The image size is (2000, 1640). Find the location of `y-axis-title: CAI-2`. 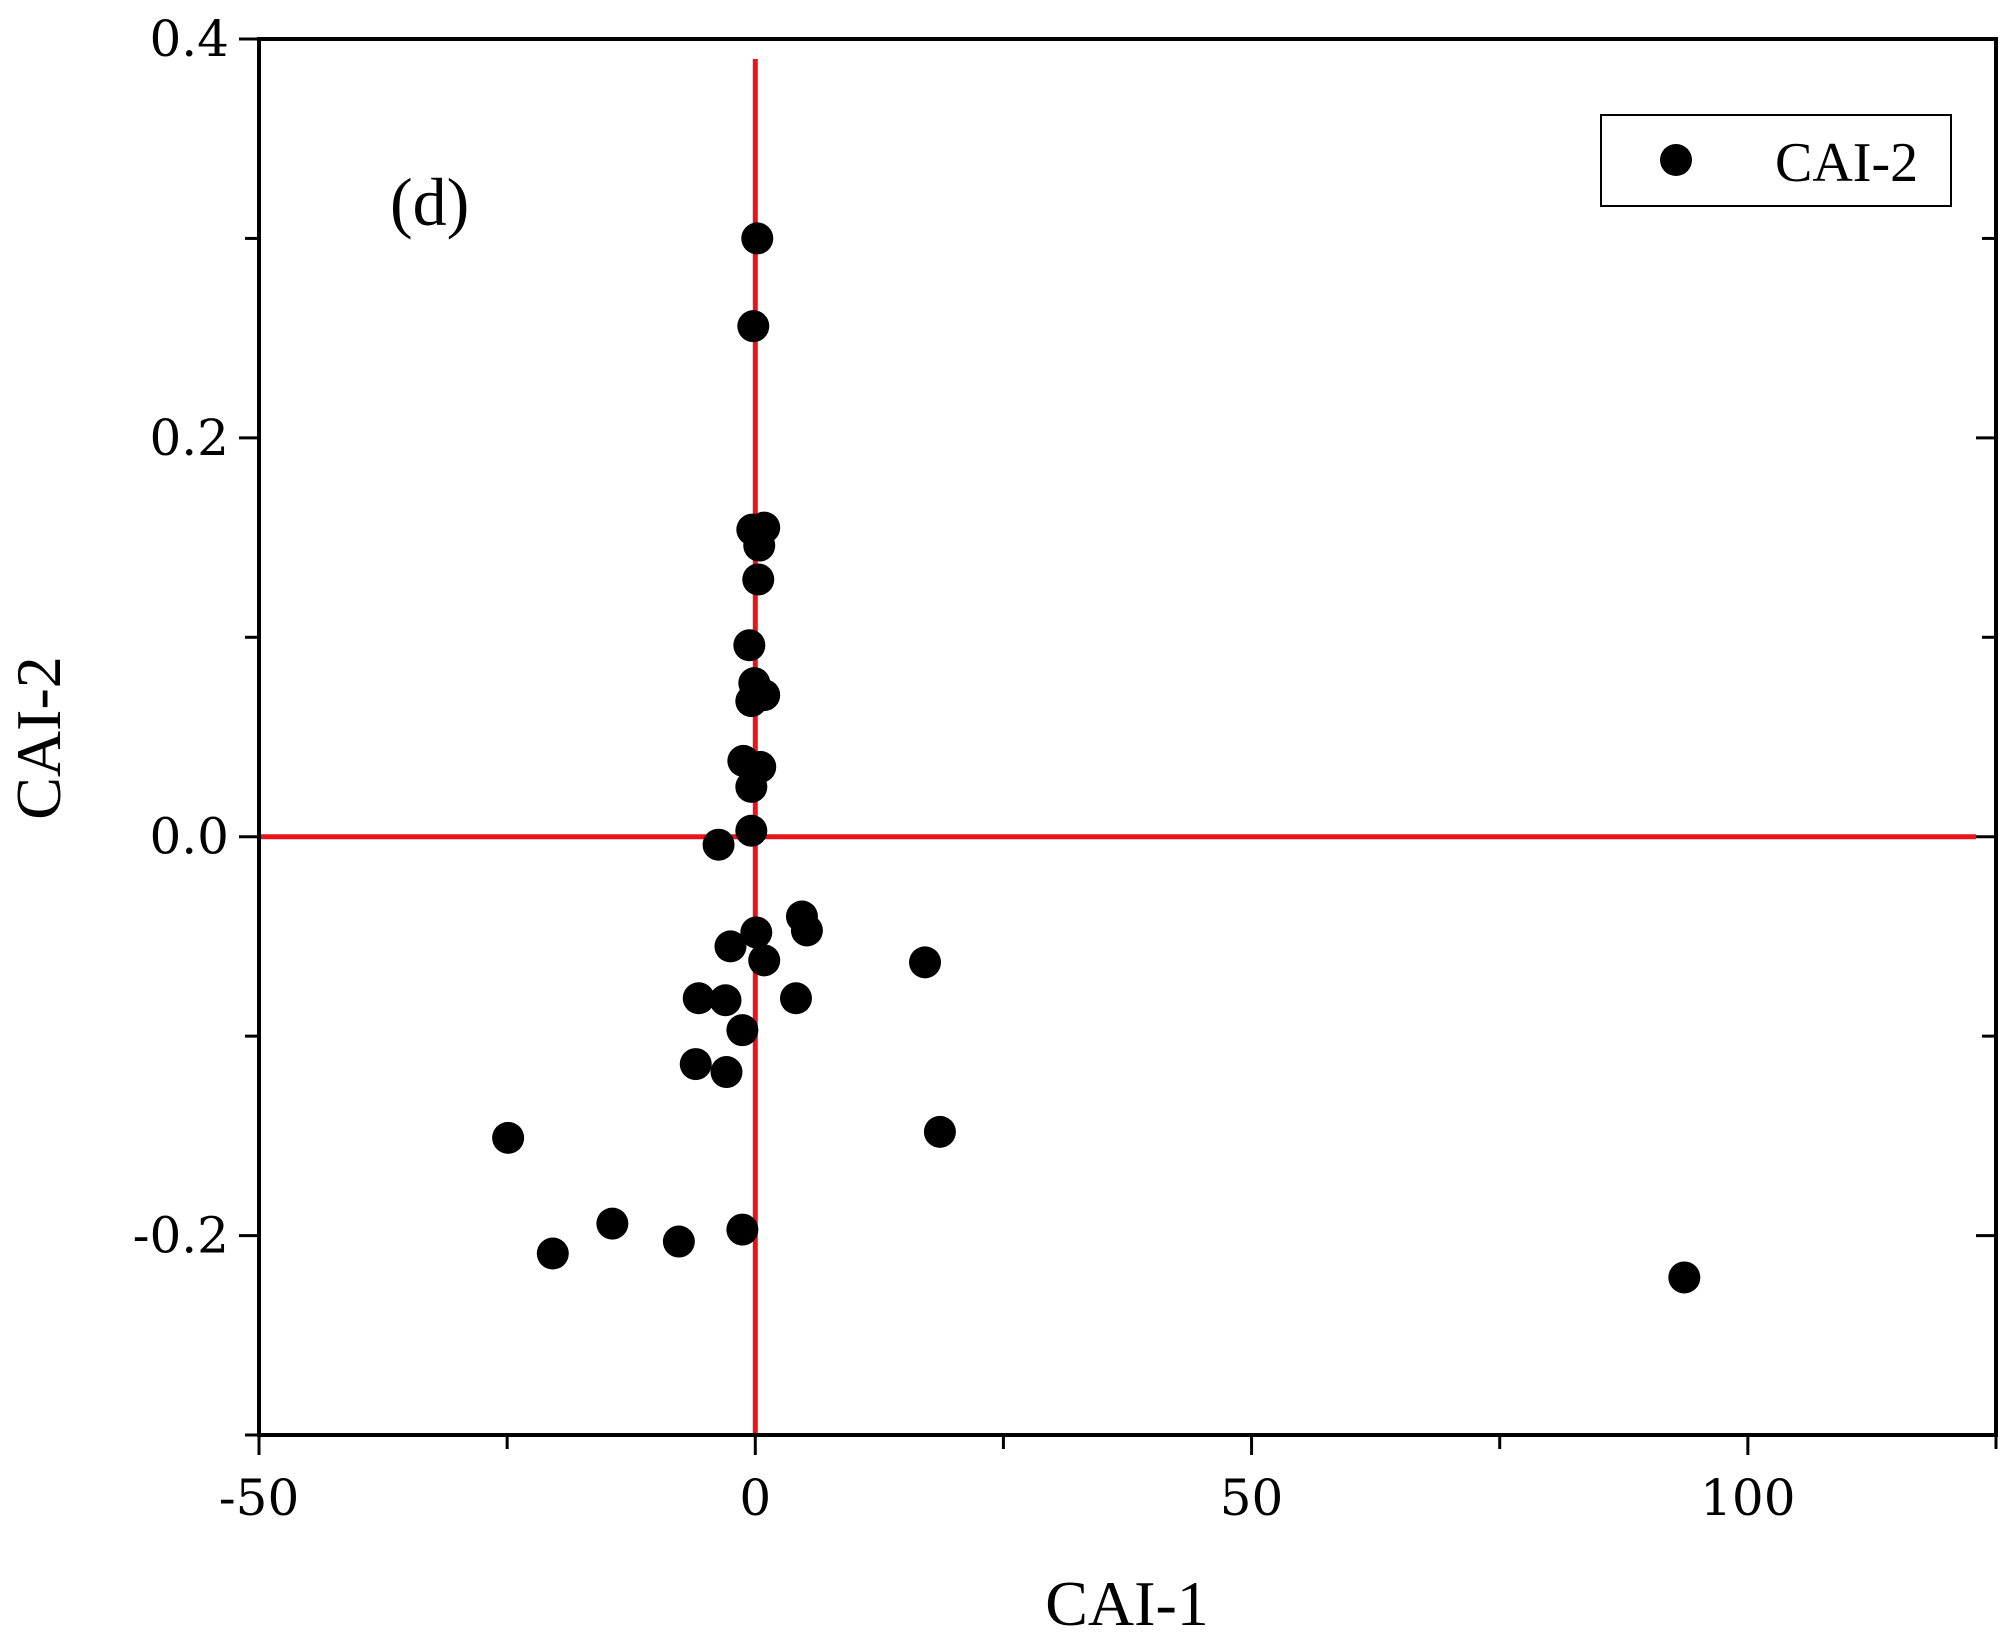

y-axis-title: CAI-2 is located at coordinates (38, 738).